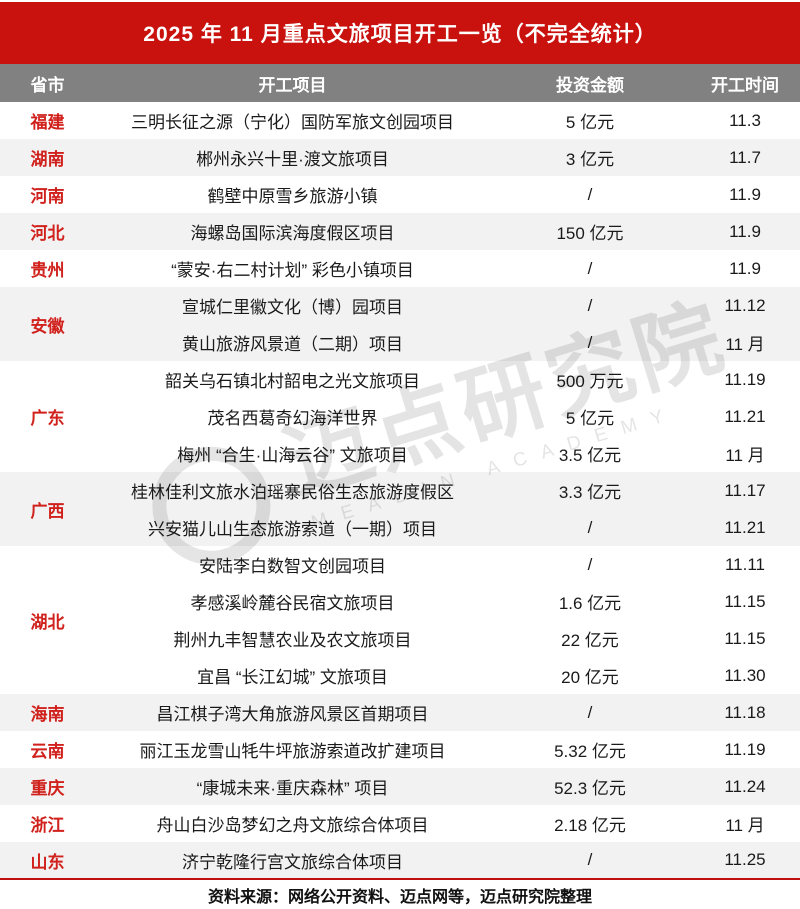 The image size is (800, 909). What do you see at coordinates (292, 638) in the screenshot?
I see `project-cell: 荆州九丰智慧农业及农文旅项目` at bounding box center [292, 638].